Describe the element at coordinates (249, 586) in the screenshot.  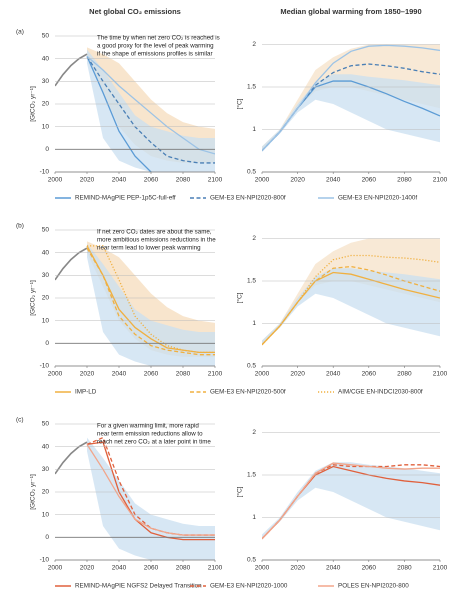
I see `legend-label: GEM-E3 EN-NPI2020-1000` at that location.